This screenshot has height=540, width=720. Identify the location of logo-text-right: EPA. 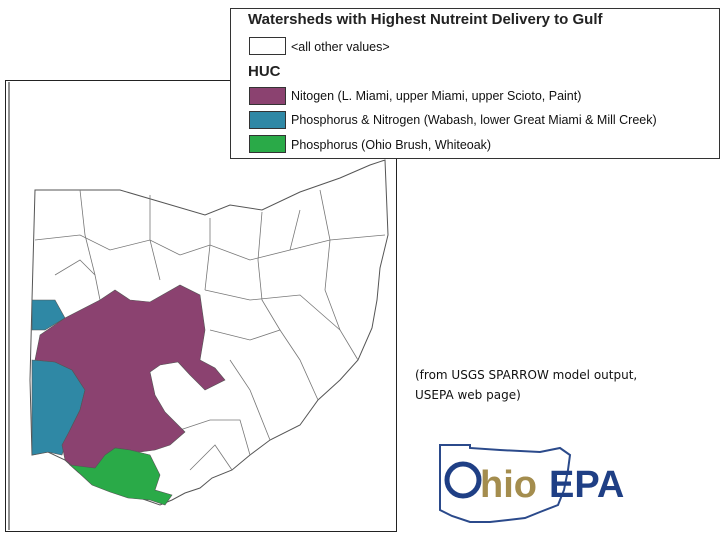
(586, 485).